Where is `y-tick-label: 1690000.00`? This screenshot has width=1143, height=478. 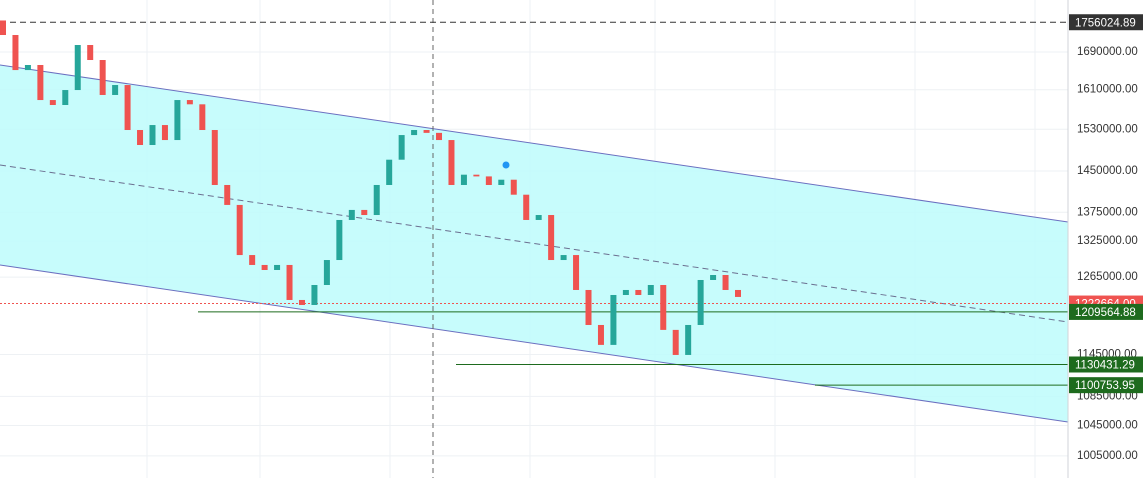
y-tick-label: 1690000.00 is located at coordinates (1107, 52).